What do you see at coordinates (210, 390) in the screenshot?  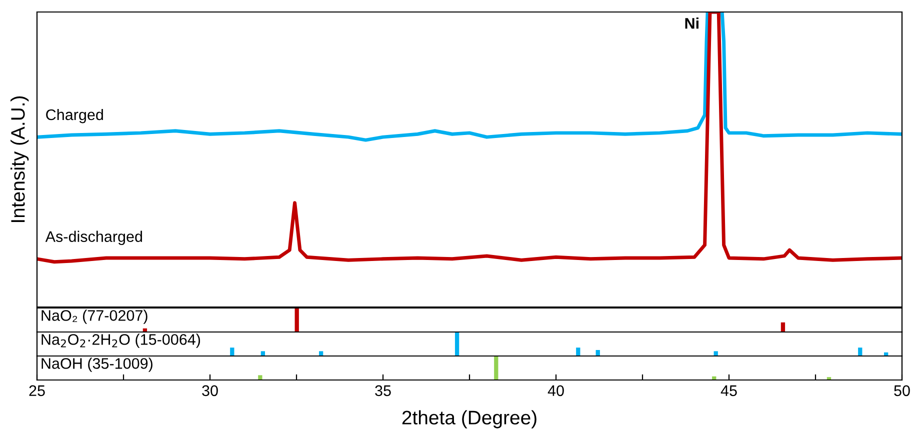 I see `x-tick-label: 30` at bounding box center [210, 390].